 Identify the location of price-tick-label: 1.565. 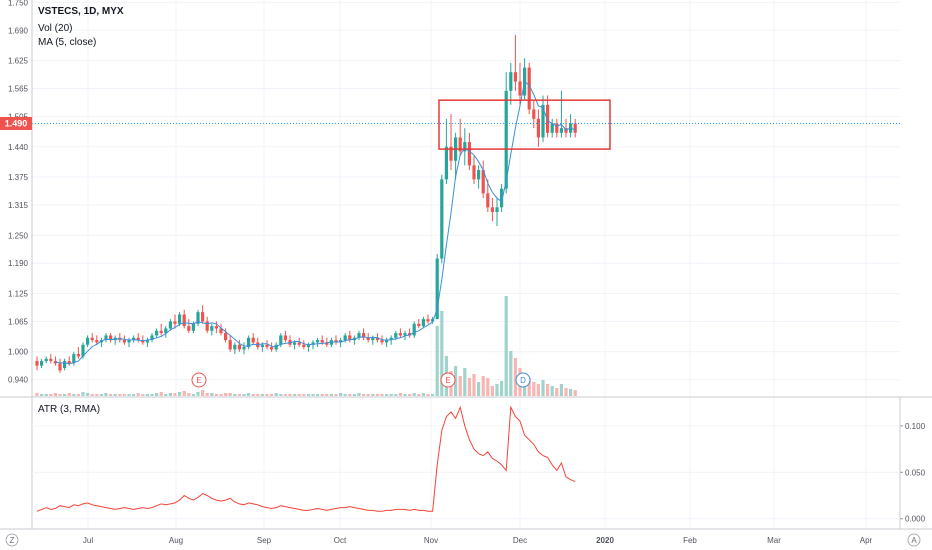
(18, 89).